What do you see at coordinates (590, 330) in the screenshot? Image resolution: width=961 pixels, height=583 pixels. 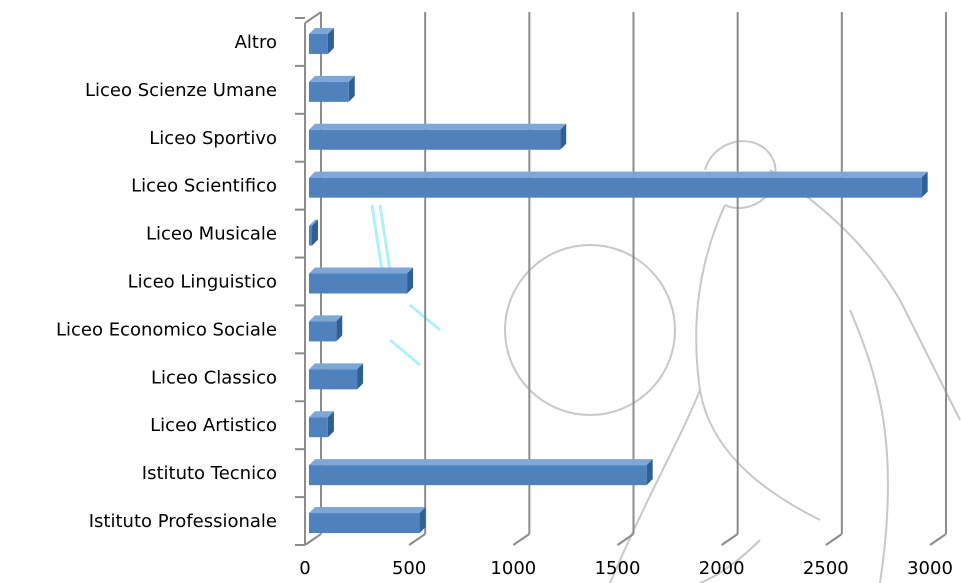 I see `watermark-ring` at bounding box center [590, 330].